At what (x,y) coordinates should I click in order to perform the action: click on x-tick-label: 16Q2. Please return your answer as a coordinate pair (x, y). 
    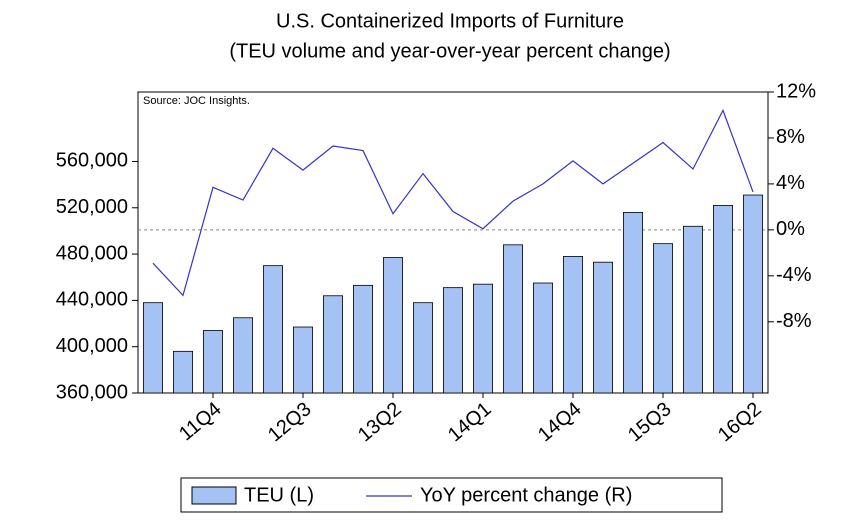
    Looking at the image, I should click on (740, 422).